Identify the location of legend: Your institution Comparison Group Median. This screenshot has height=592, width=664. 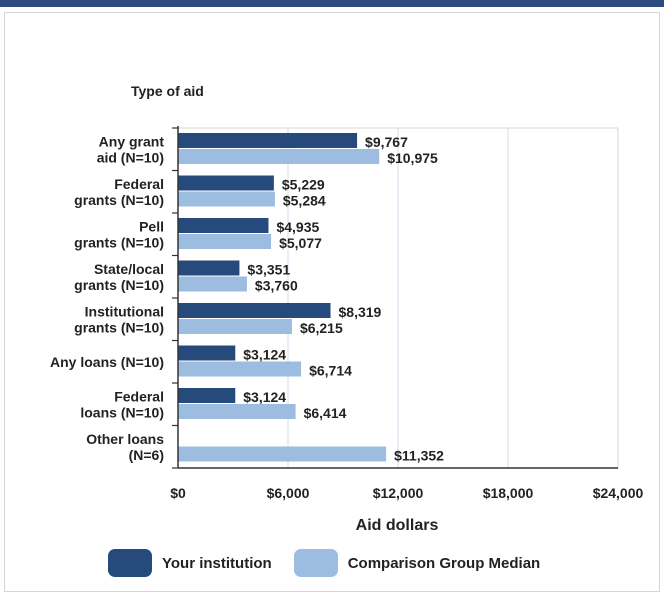
(335, 563).